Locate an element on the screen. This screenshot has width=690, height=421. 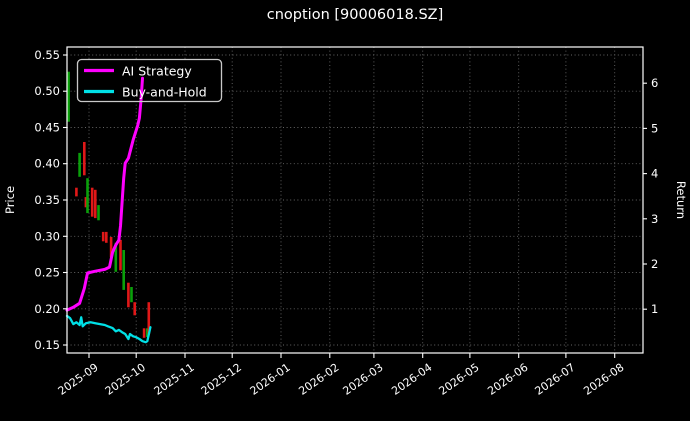
price-tick-label: 0.55 is located at coordinates (47, 55).